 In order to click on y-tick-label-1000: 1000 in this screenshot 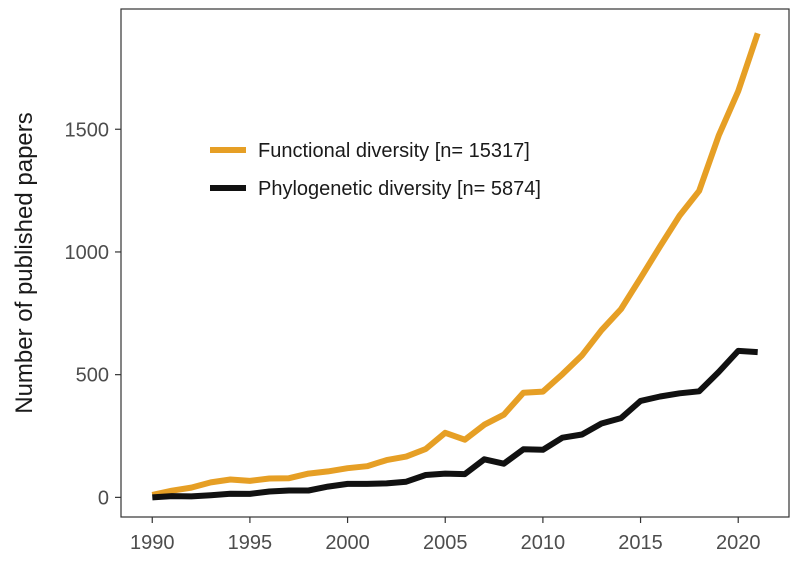, I will do `click(87, 253)`.